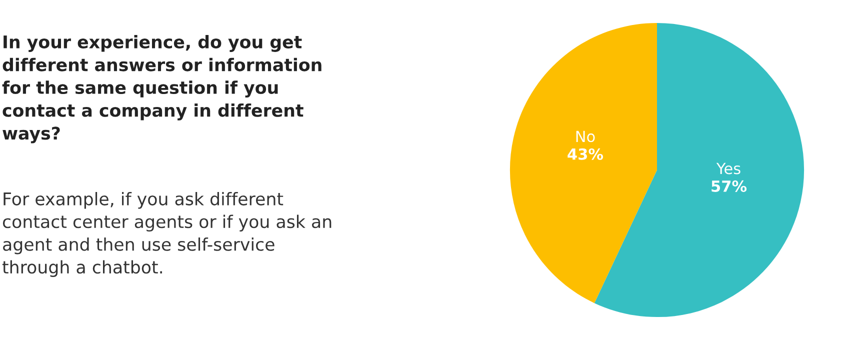 The height and width of the screenshot is (357, 850). I want to click on text: For example, if you ask different contact center agents or if you ask an agent and then use self-service through a chatbot., so click(167, 235).